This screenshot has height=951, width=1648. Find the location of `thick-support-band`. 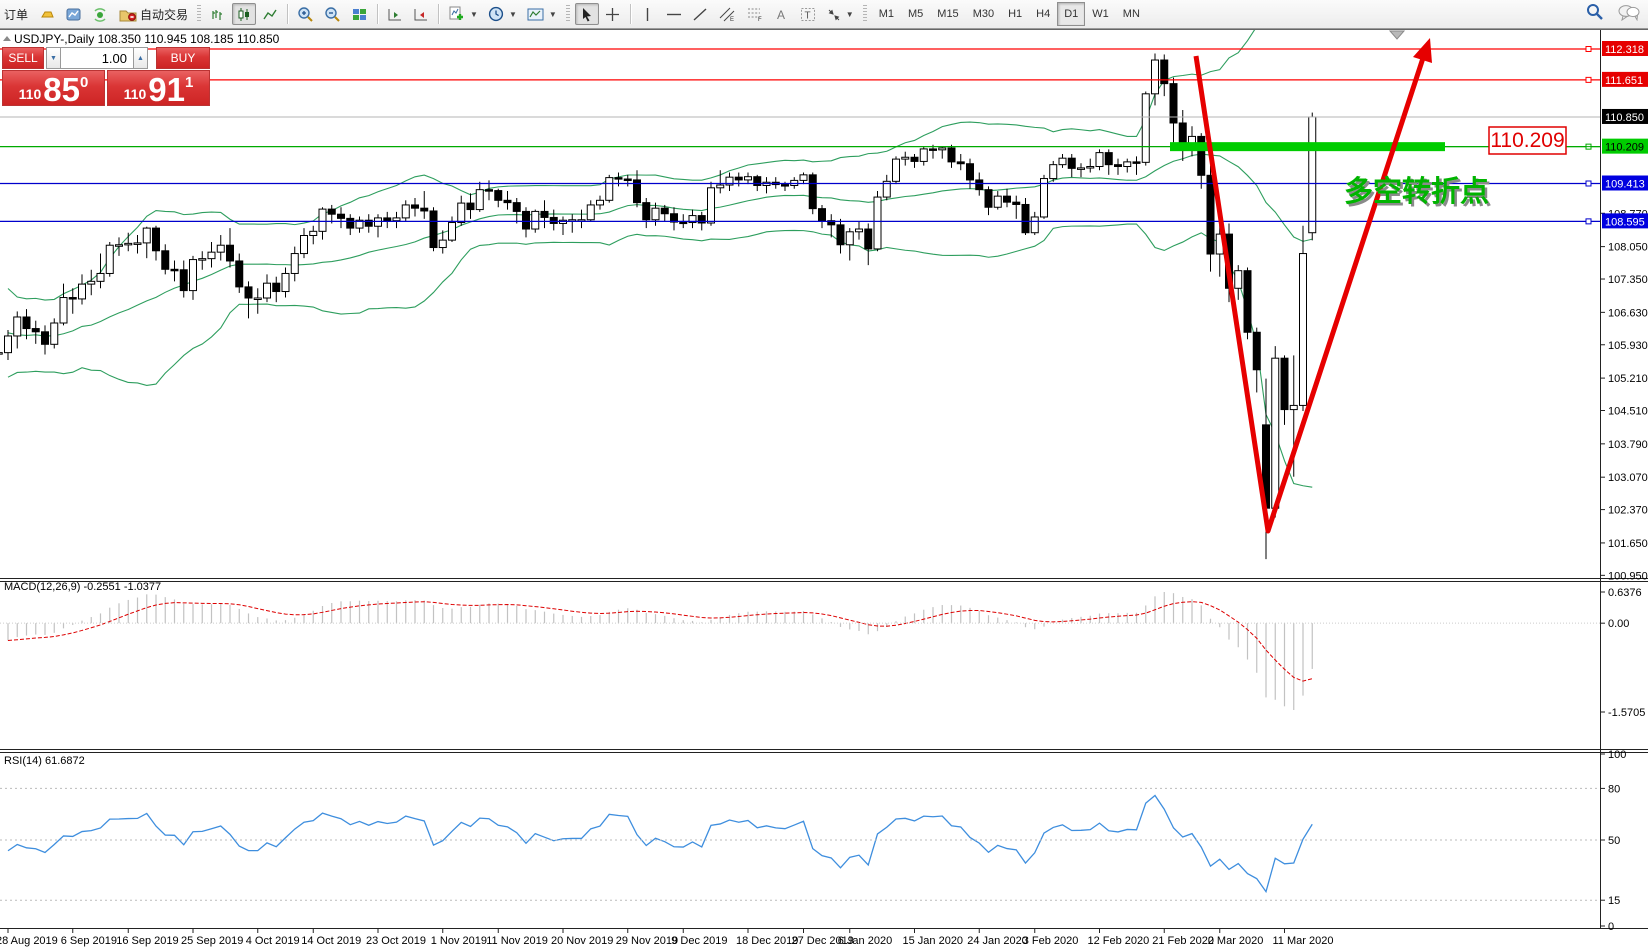

thick-support-band is located at coordinates (1307, 147).